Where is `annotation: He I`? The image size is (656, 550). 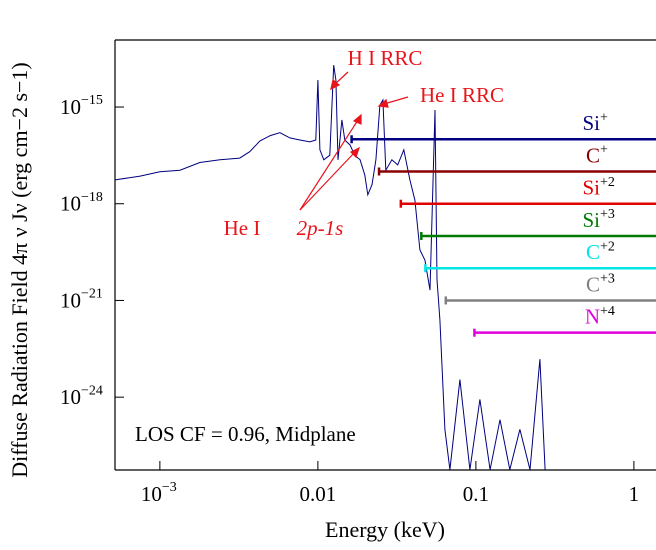
annotation: He I is located at coordinates (242, 228).